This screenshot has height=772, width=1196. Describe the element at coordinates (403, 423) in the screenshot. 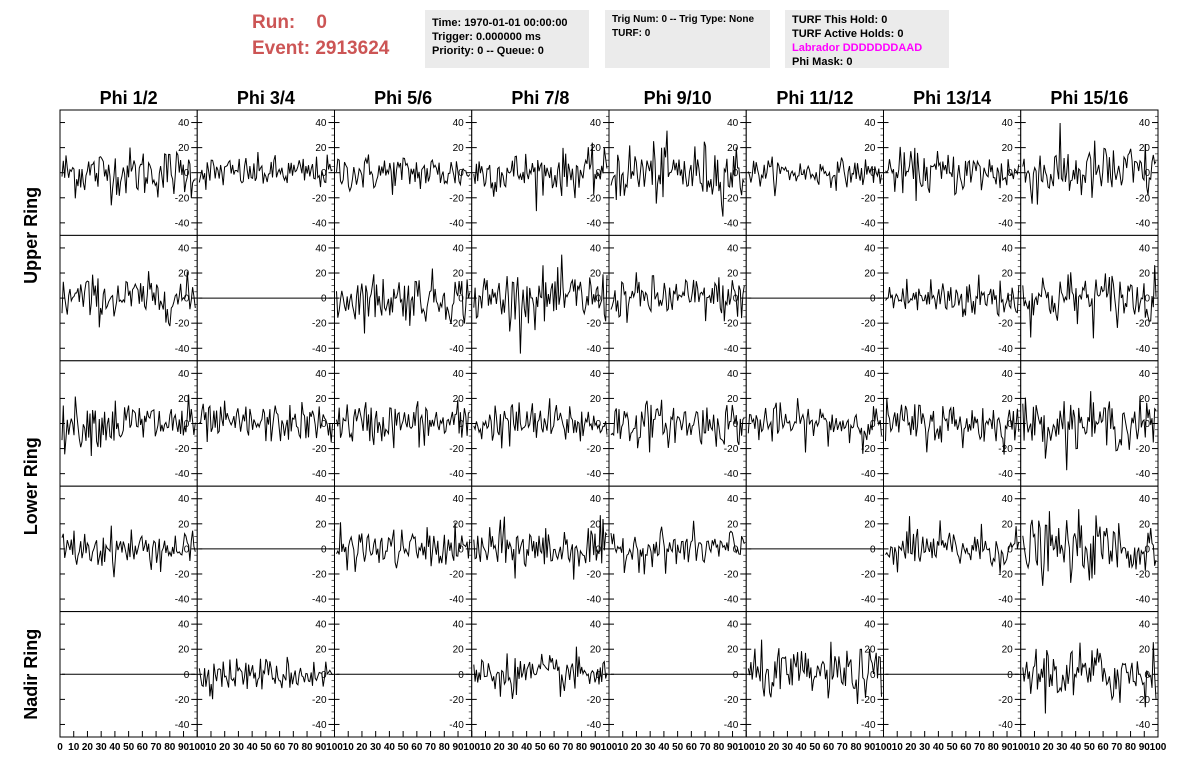

I see `panel-frame` at that location.